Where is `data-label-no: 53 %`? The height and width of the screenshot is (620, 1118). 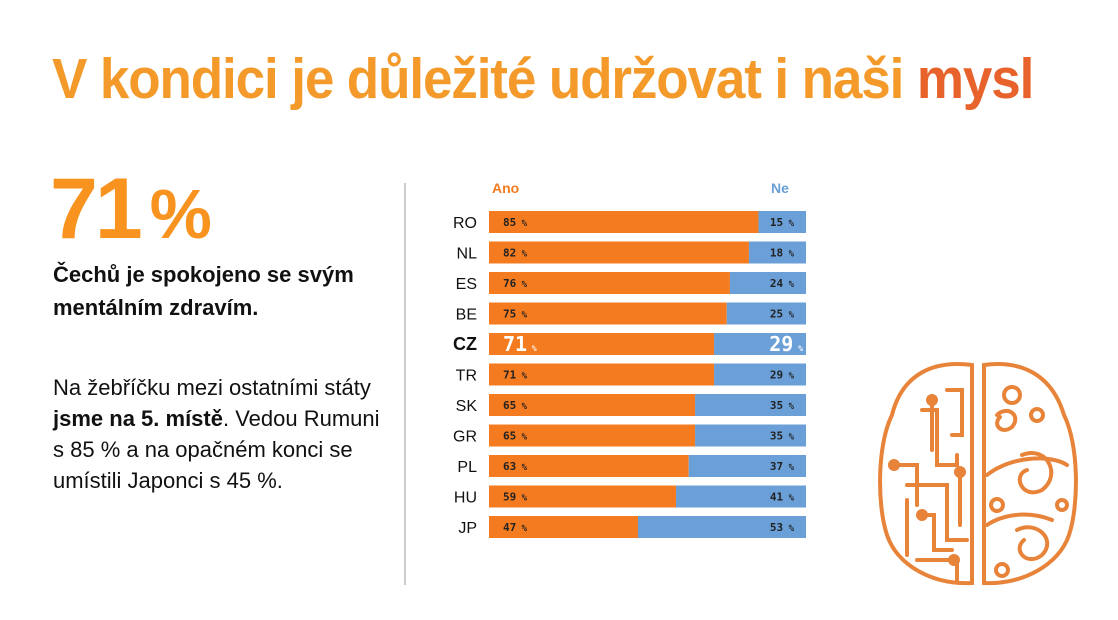
data-label-no: 53 % is located at coordinates (782, 527).